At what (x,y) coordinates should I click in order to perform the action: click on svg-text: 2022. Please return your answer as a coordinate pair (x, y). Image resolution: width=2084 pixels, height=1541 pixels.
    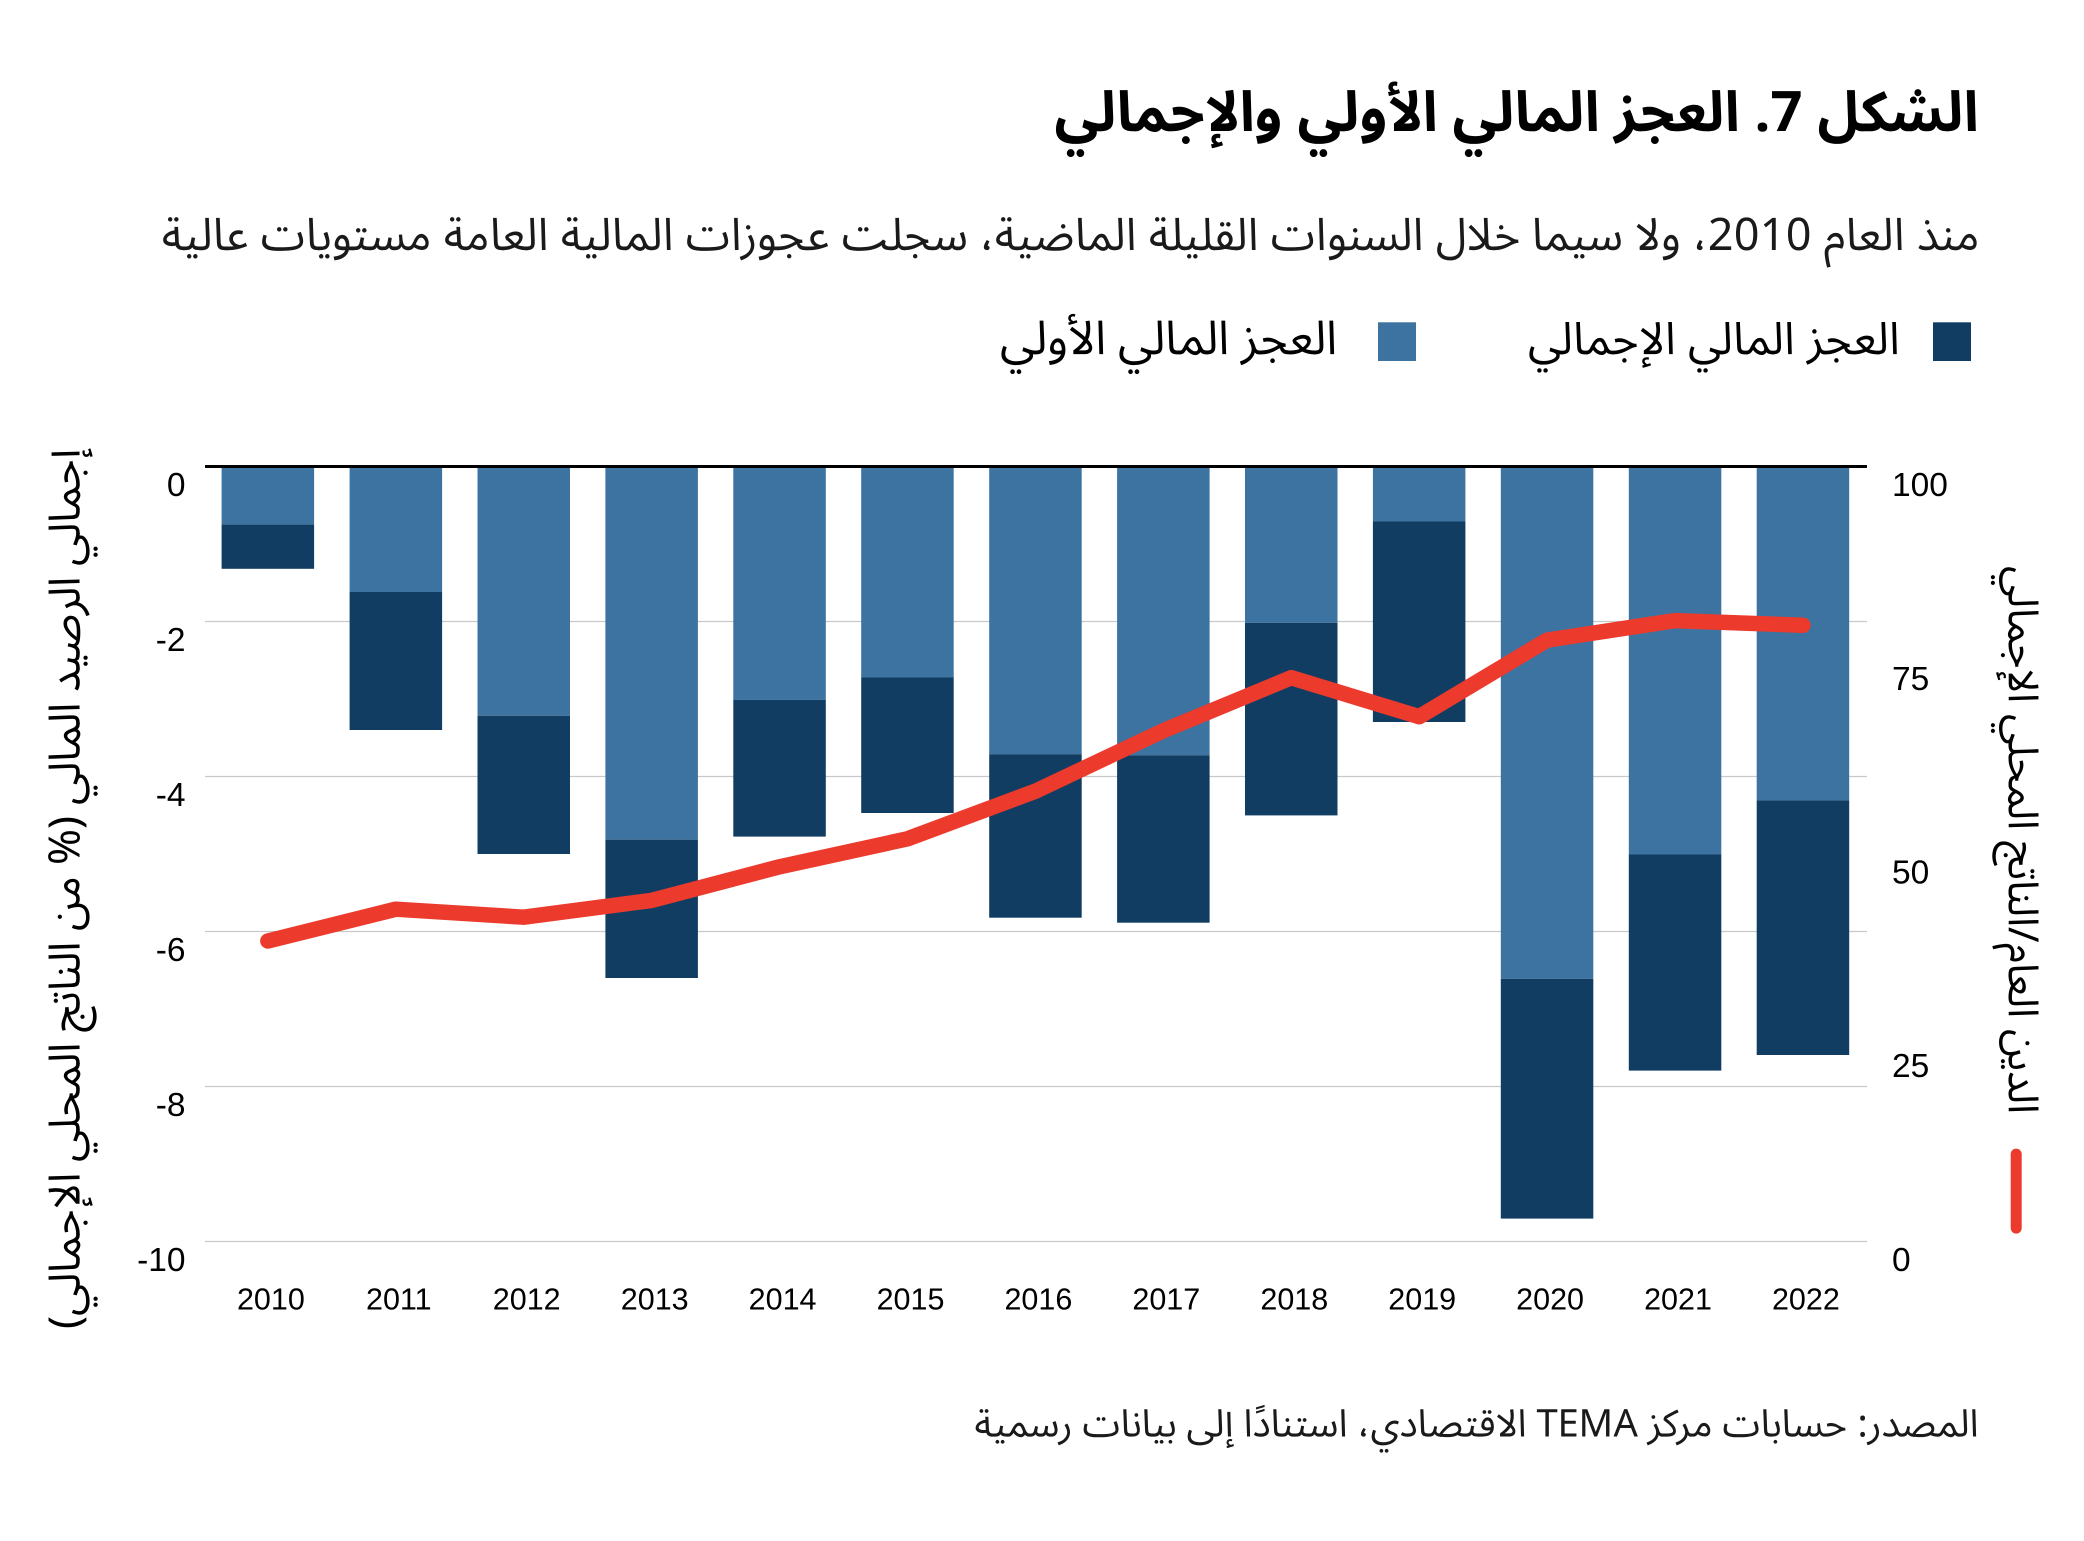
    Looking at the image, I should click on (1806, 1300).